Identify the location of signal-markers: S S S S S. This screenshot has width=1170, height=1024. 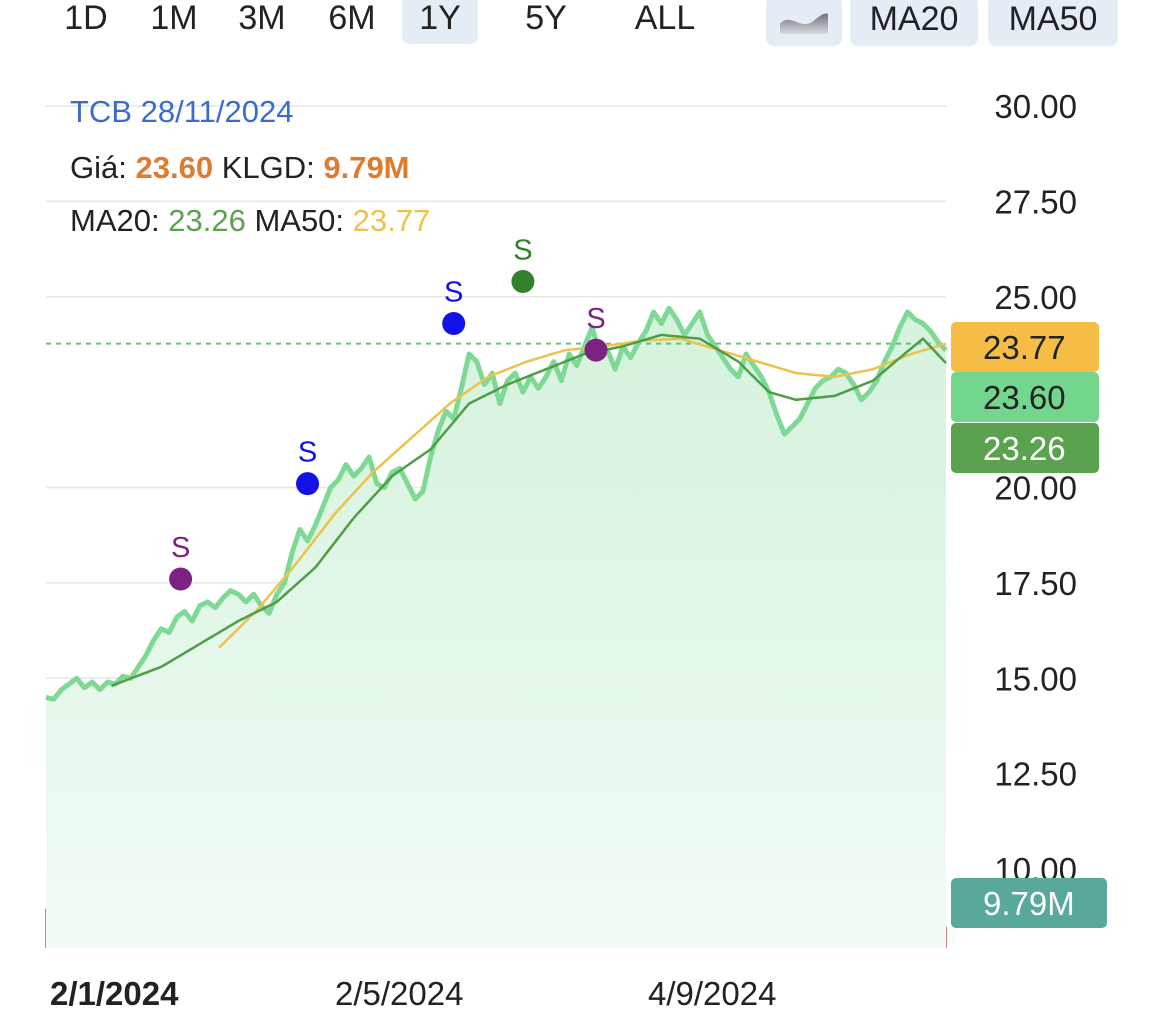
(388, 412).